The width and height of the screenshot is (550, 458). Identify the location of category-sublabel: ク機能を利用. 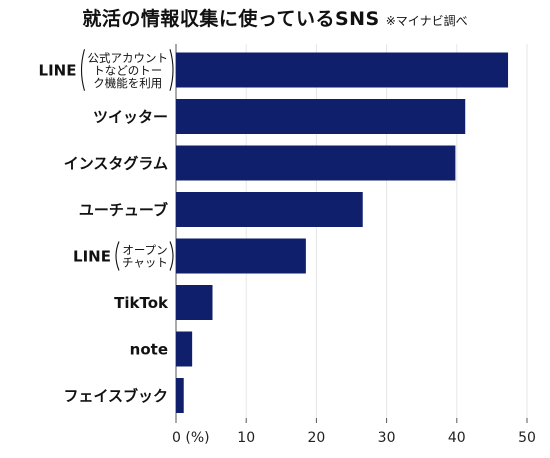
(127, 83).